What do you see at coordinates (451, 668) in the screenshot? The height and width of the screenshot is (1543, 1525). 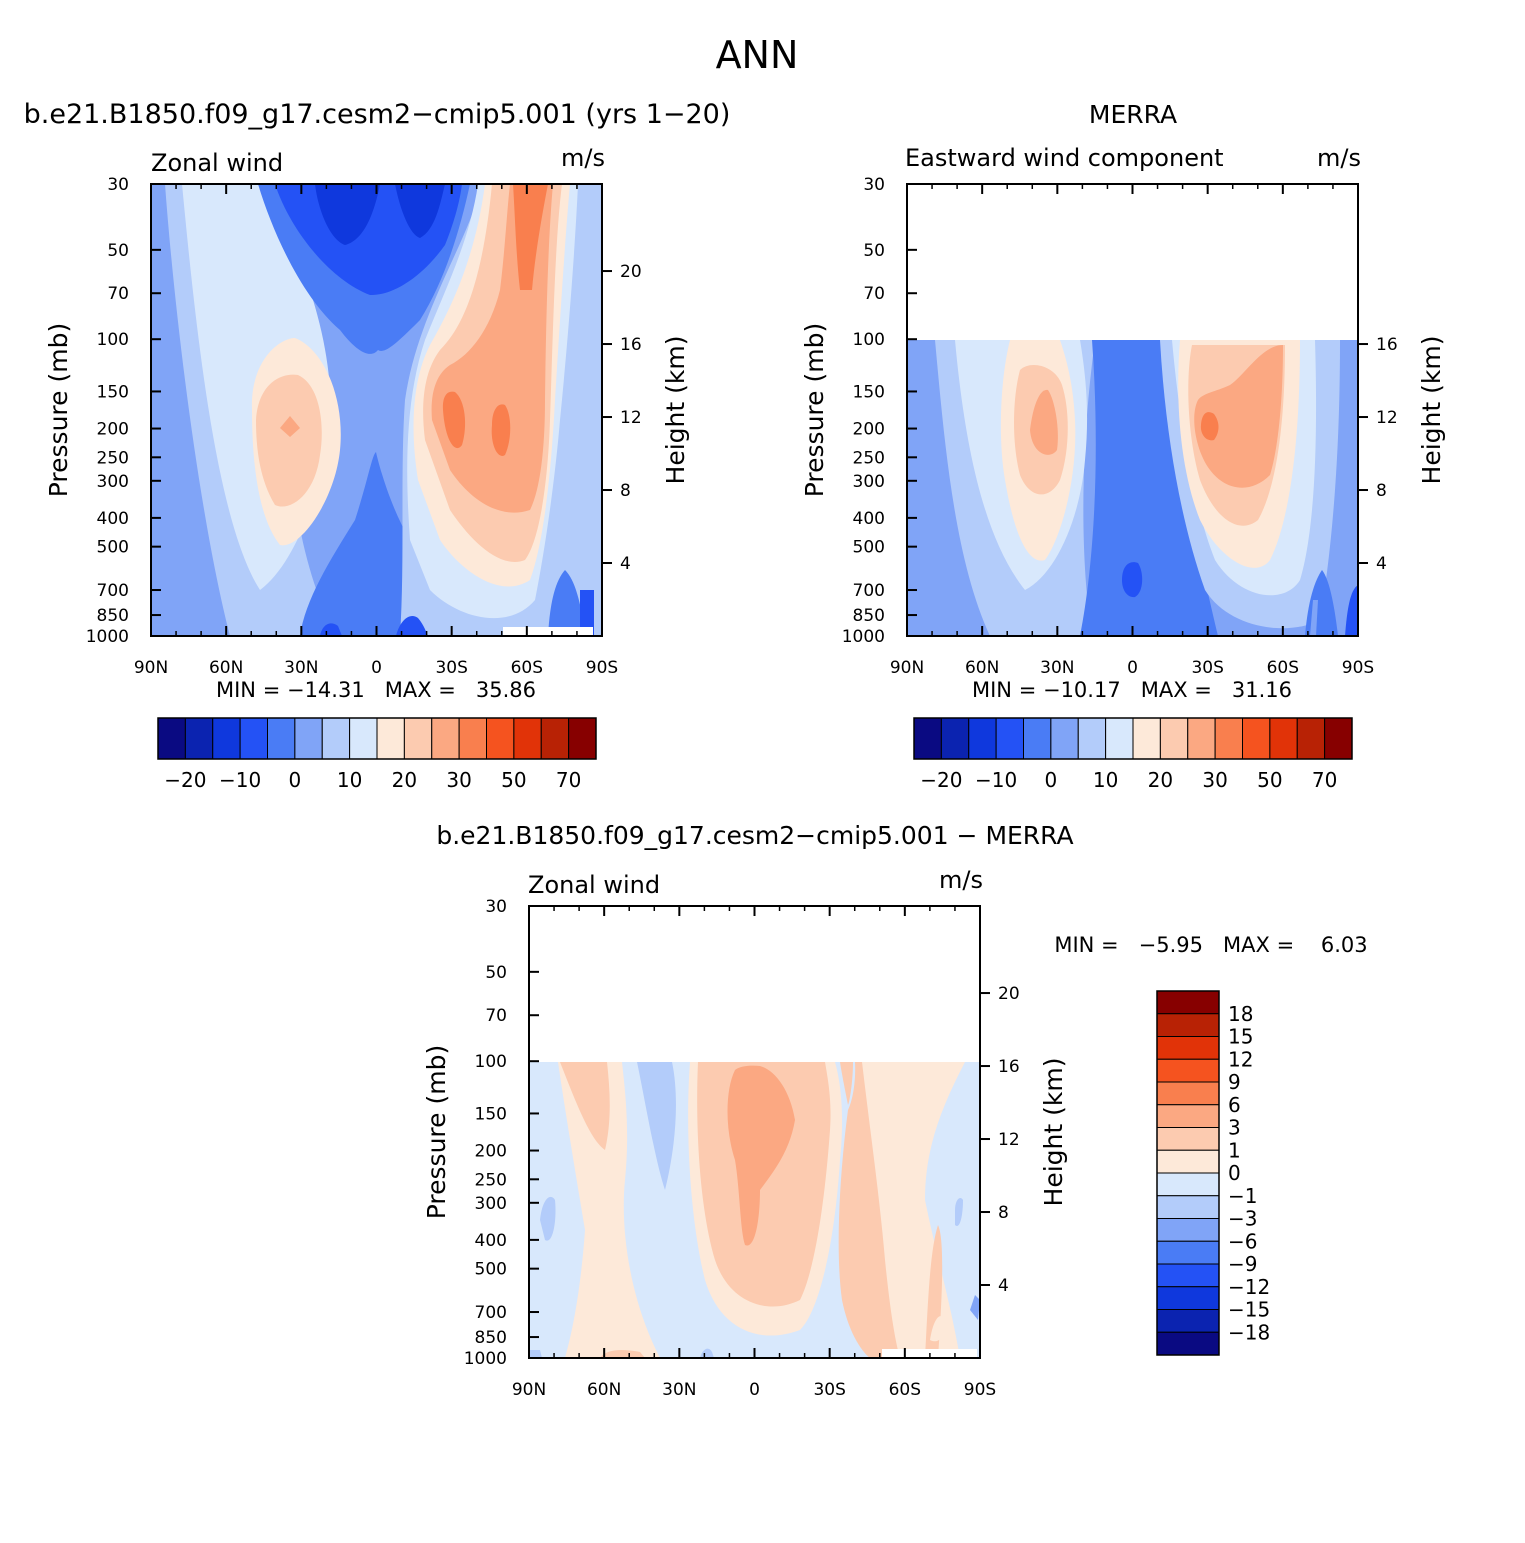 I see `x-tick-label: 30S` at bounding box center [451, 668].